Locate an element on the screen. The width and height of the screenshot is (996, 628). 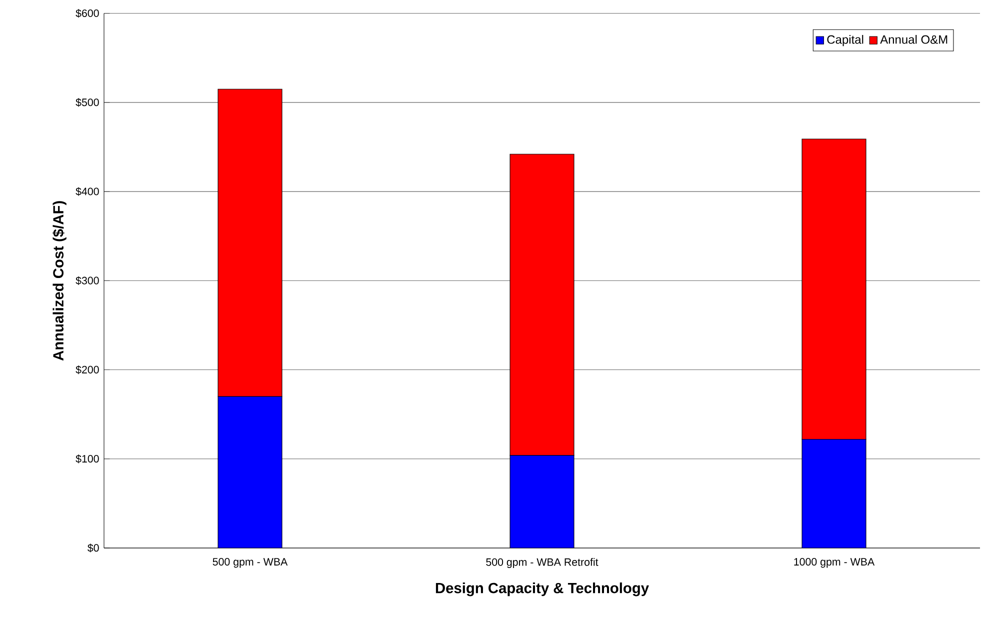
y-tick-label: $200 is located at coordinates (87, 369).